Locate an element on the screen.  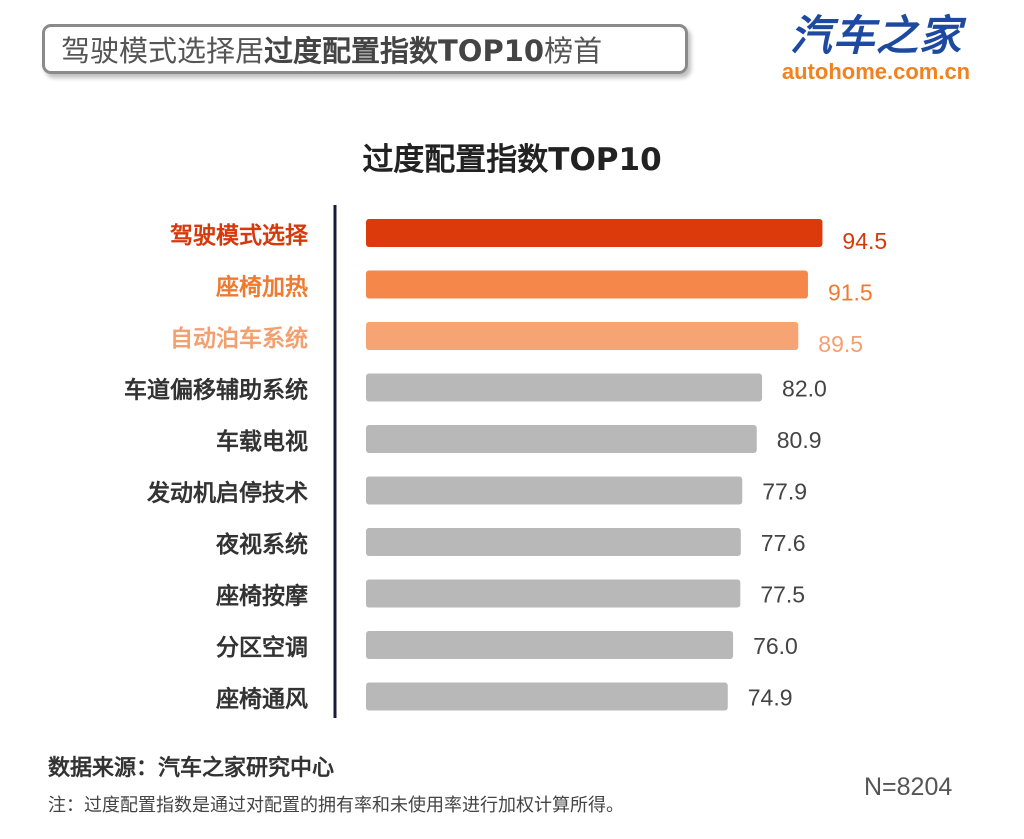
header-banner: 驾驶模式选择居 过度配置指数TOP10 榜首 is located at coordinates (365, 49).